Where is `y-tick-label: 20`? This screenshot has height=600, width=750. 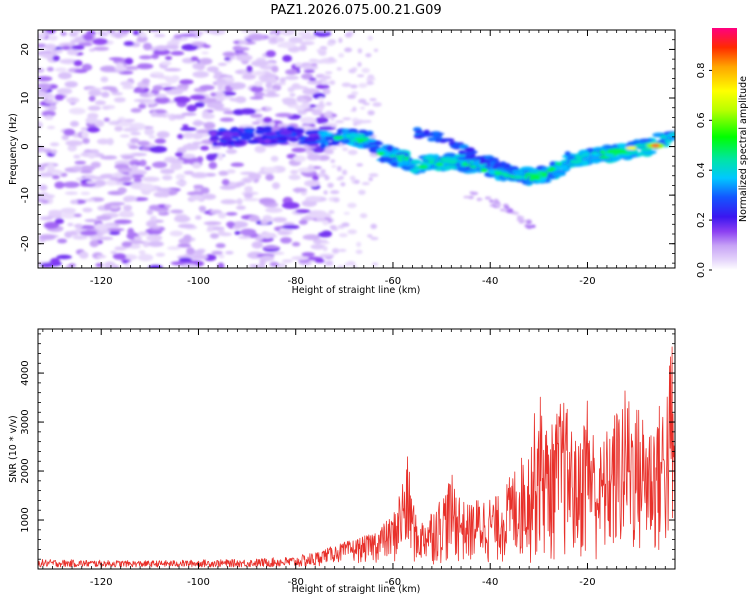 y-tick-label: 20 is located at coordinates (25, 49).